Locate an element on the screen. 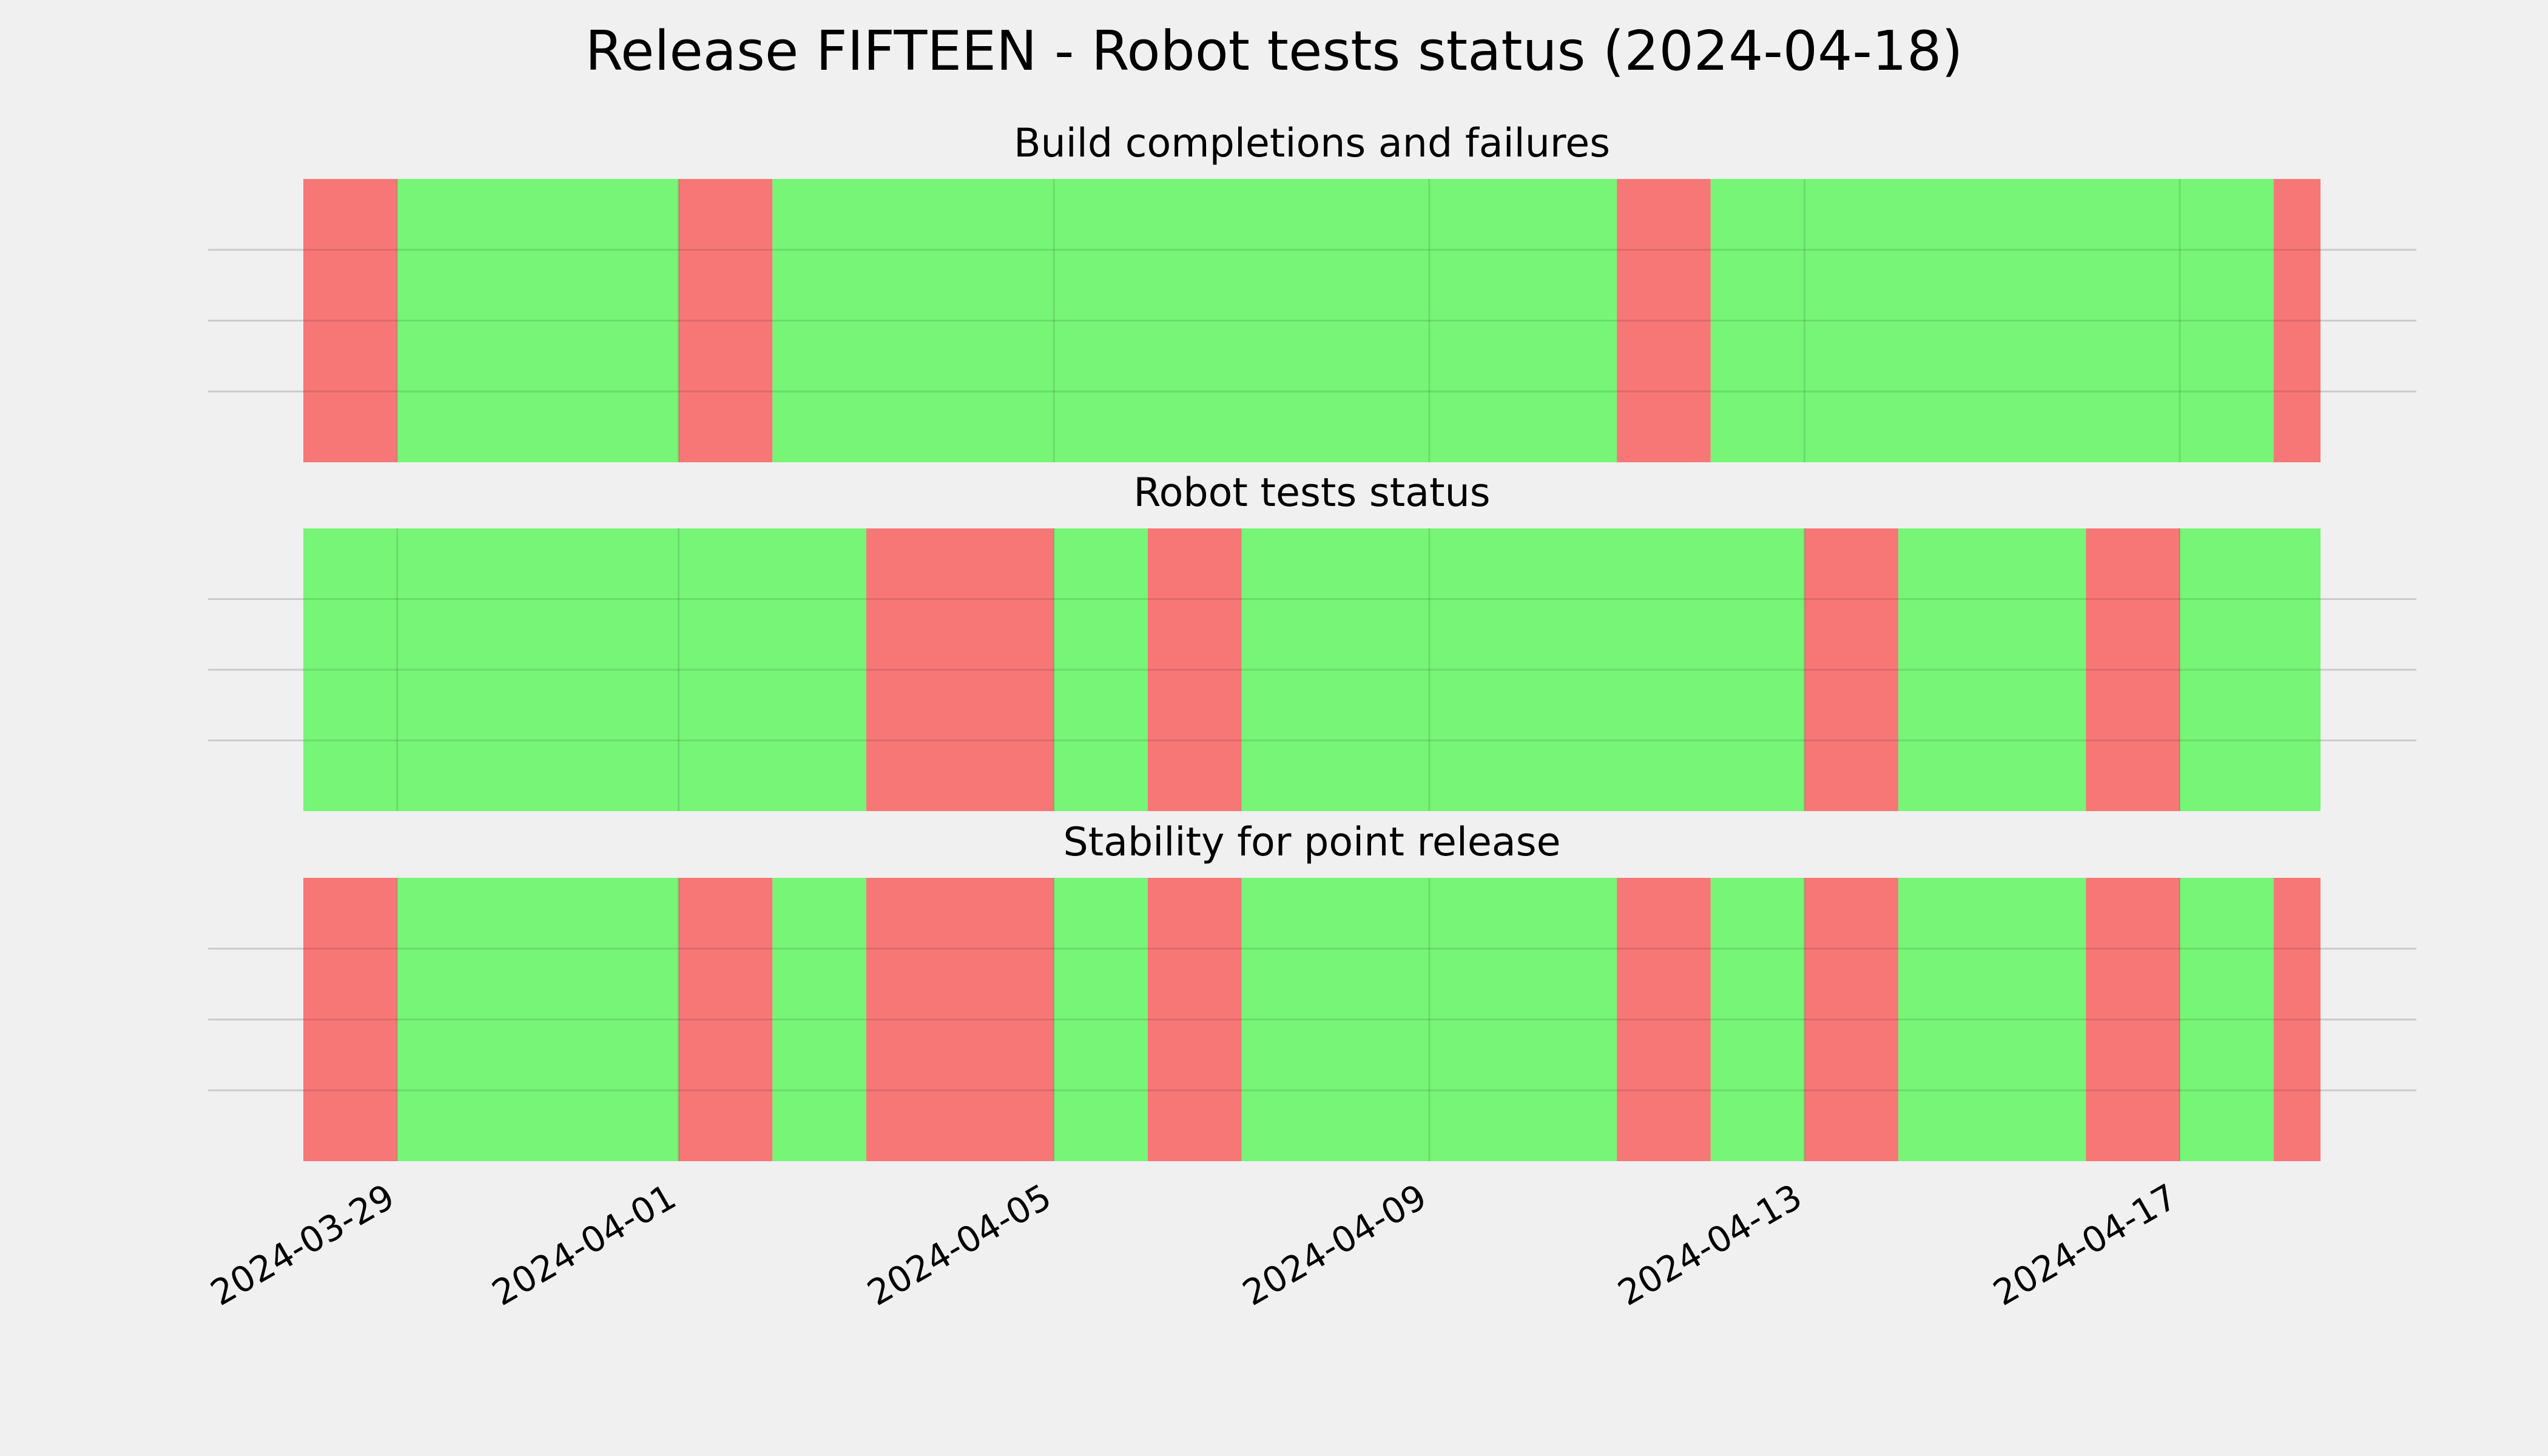 This screenshot has height=1456, width=2548. panel-title: Build completions and failures is located at coordinates (1312, 143).